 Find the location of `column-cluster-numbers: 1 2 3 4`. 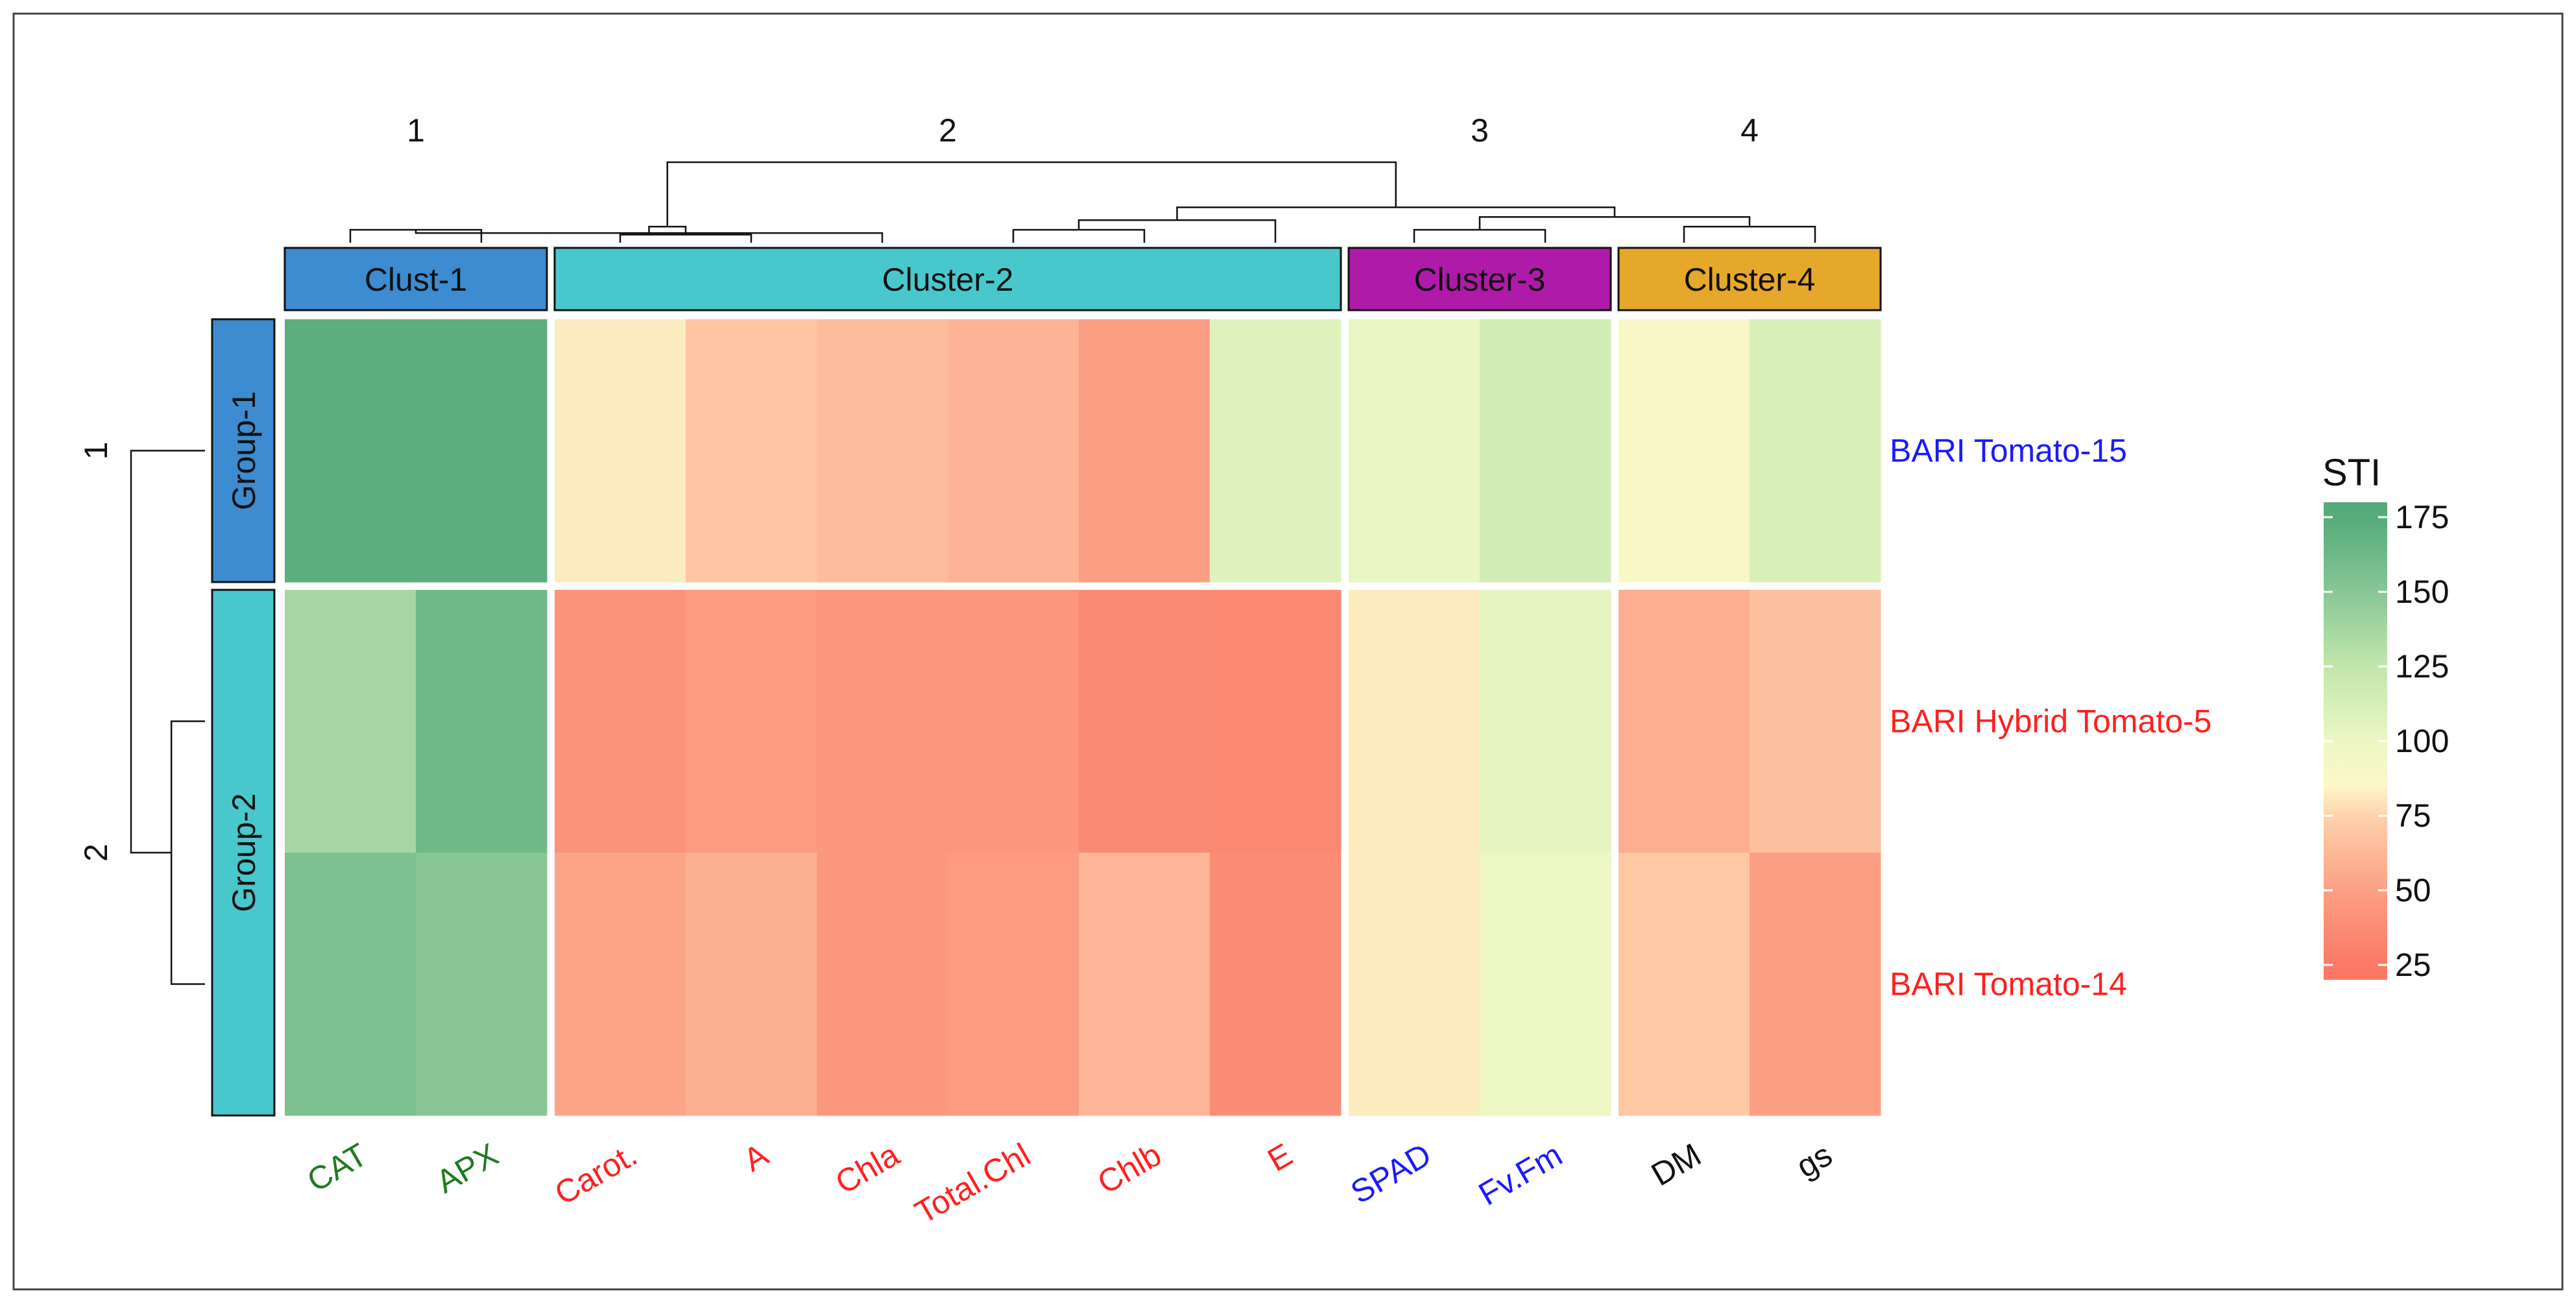

column-cluster-numbers: 1 2 3 4 is located at coordinates (1083, 130).